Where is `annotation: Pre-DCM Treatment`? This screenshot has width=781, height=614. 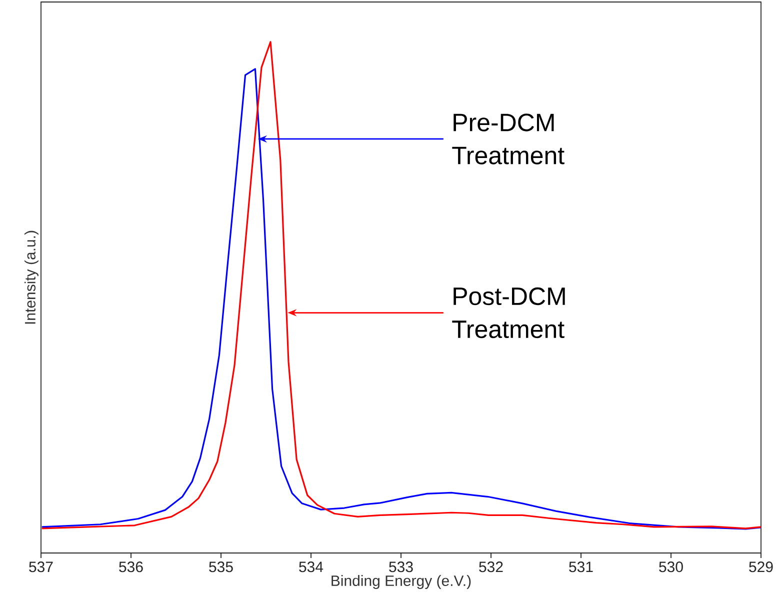 annotation: Pre-DCM Treatment is located at coordinates (508, 139).